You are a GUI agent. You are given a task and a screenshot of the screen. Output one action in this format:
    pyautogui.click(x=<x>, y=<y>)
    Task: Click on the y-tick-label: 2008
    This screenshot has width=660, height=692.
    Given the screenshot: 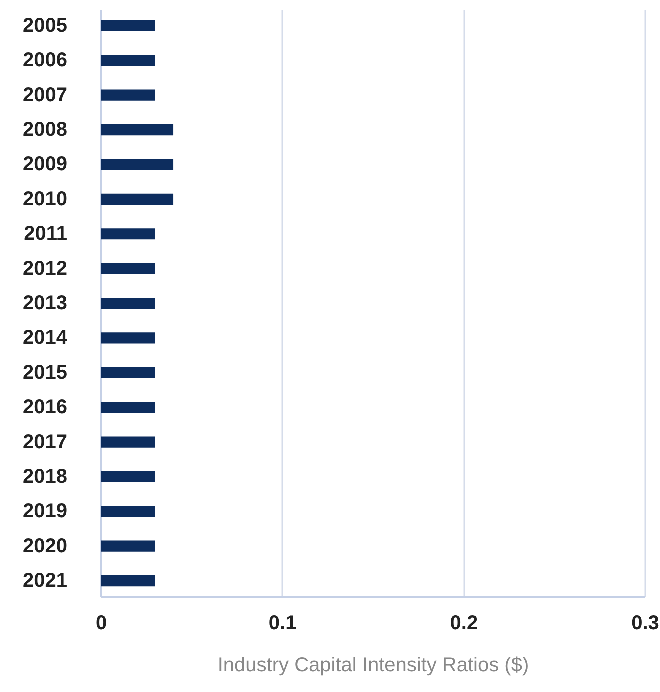 What is the action you would take?
    pyautogui.click(x=45, y=130)
    